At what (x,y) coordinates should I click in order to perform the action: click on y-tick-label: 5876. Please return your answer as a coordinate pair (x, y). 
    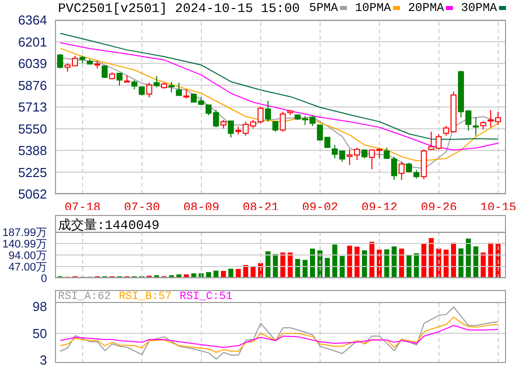
    Looking at the image, I should click on (32, 85).